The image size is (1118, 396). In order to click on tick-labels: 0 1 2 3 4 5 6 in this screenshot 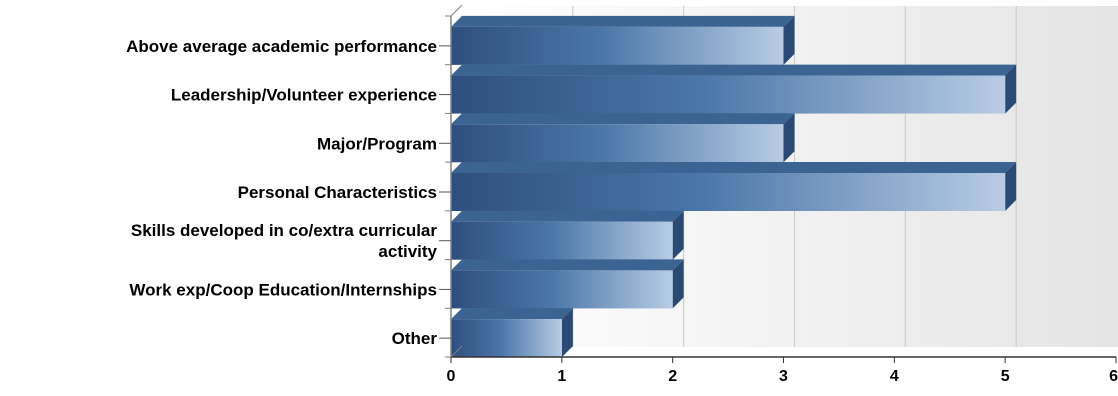, I will do `click(782, 376)`.